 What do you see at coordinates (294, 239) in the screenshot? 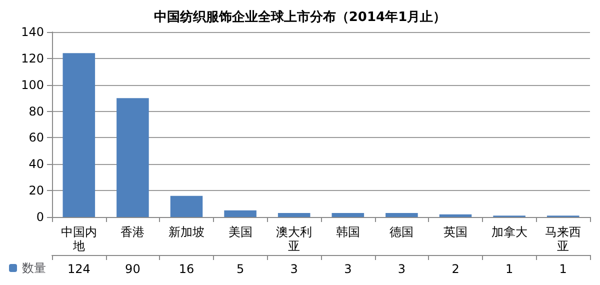
I see `x-tick-label: 澳大利亚` at bounding box center [294, 239].